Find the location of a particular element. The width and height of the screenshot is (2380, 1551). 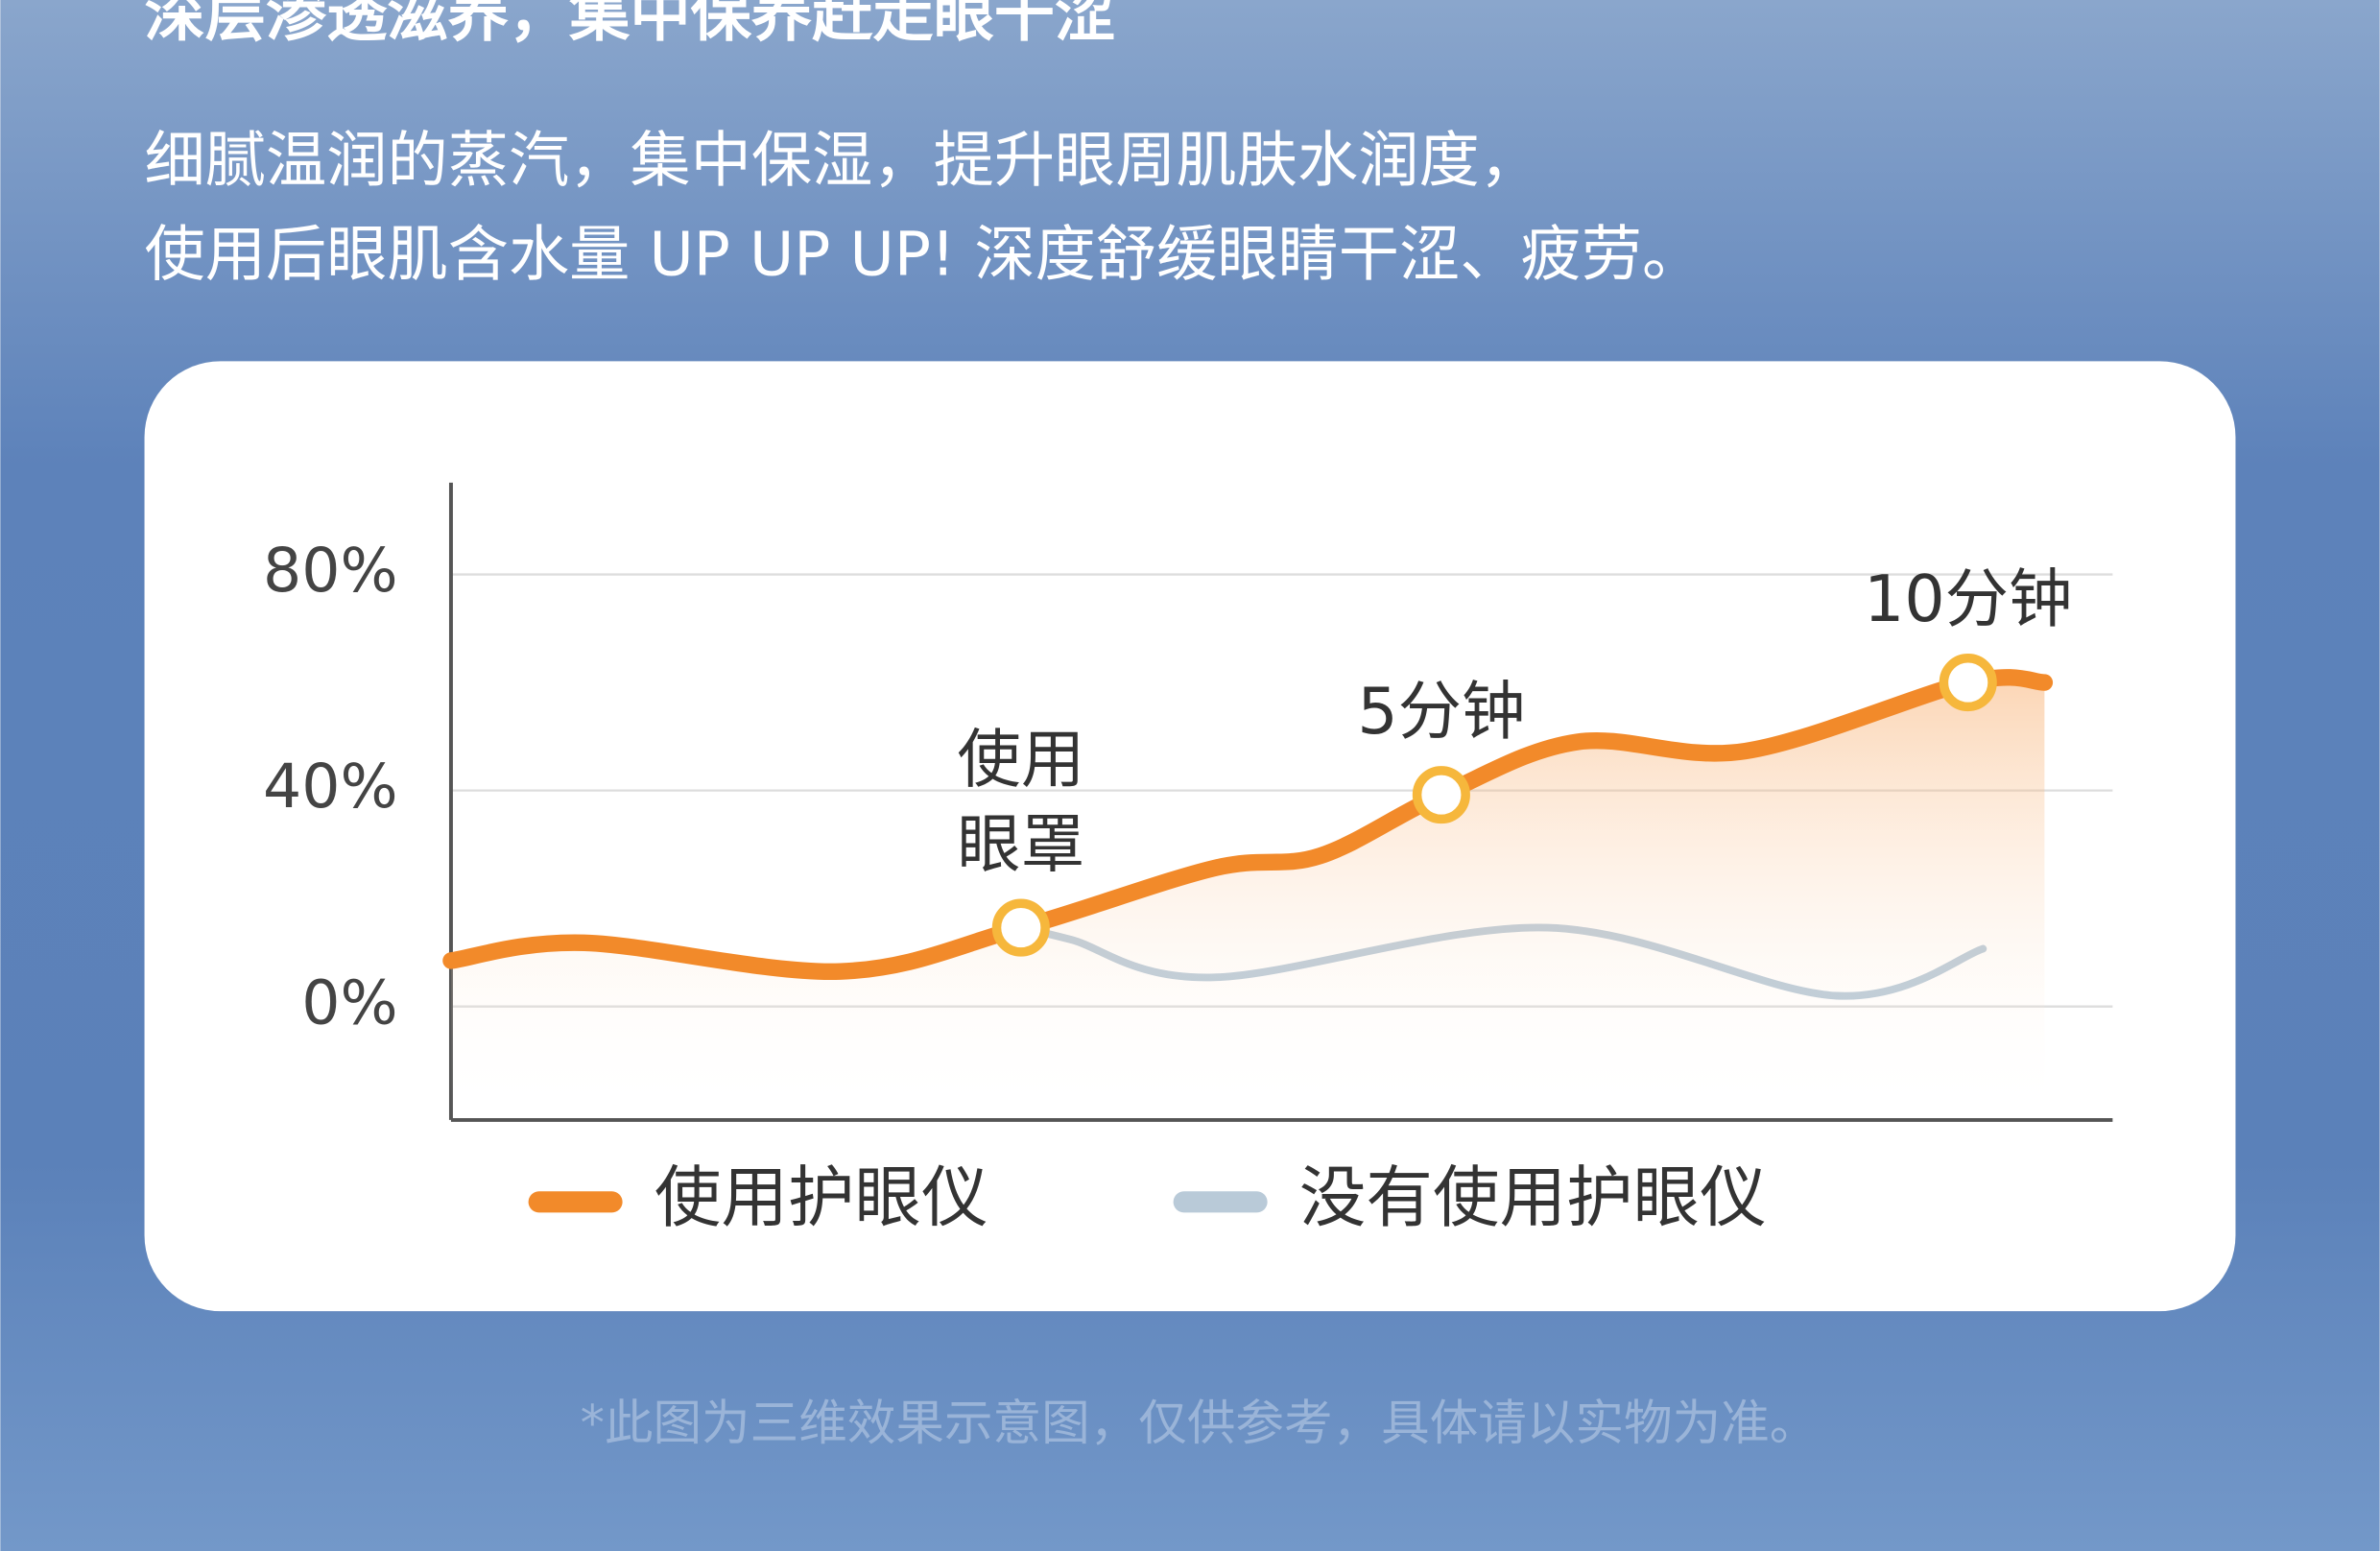

y-tick-label: 40% is located at coordinates (330, 787).